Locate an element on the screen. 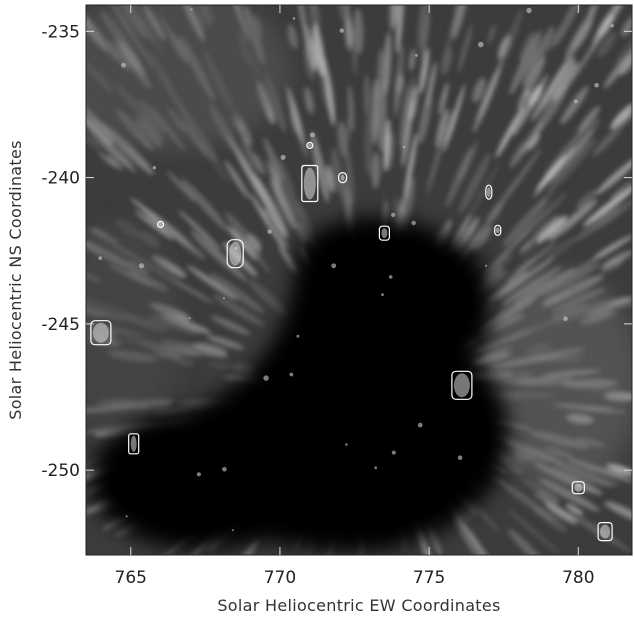 The image size is (634, 617). y-axis-title: Solar Heliocentric NS Coordinates is located at coordinates (15, 280).